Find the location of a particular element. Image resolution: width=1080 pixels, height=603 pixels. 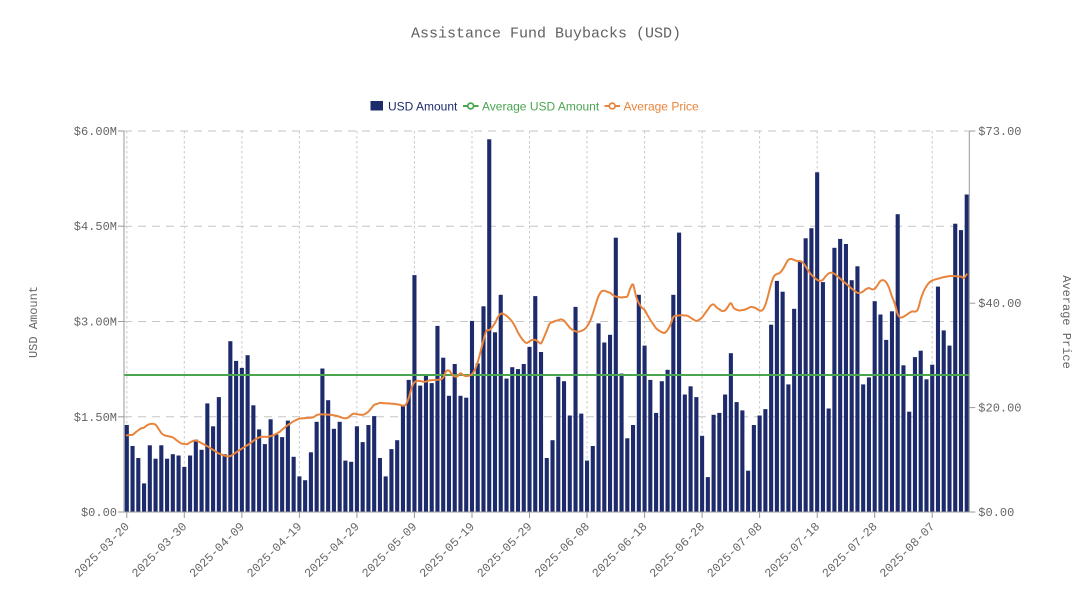

svg-text: $1.50M is located at coordinates (95, 418).